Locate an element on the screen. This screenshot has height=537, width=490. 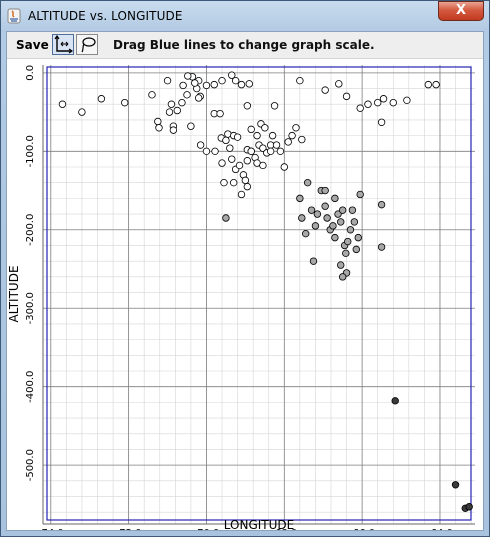
close-button: X is located at coordinates (461, 11).